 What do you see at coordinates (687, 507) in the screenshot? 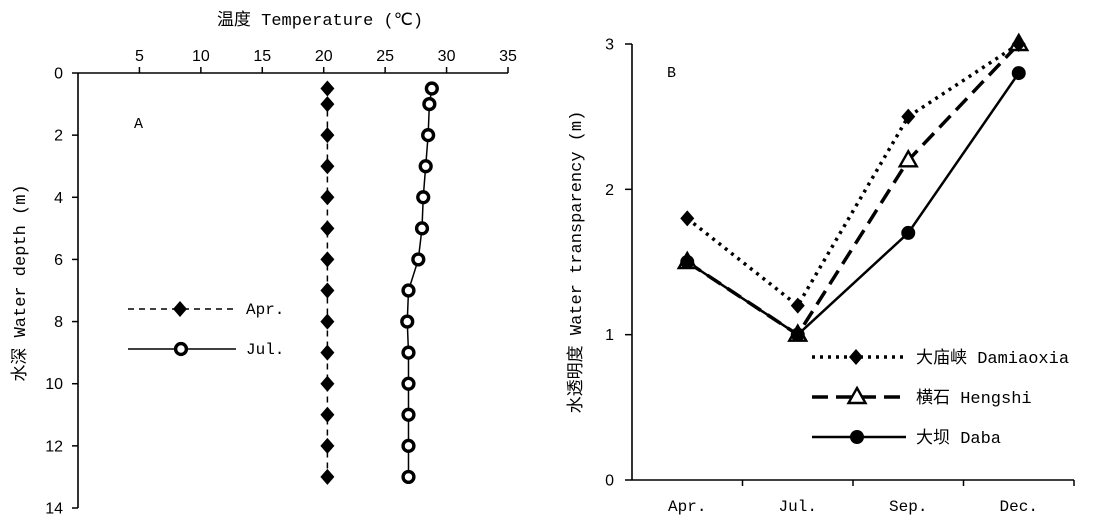
I see `panel-b-category-label-apr: Apr.` at bounding box center [687, 507].